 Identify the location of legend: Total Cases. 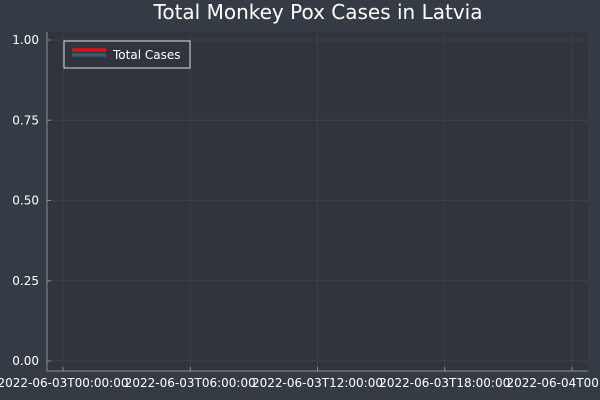
(127, 54).